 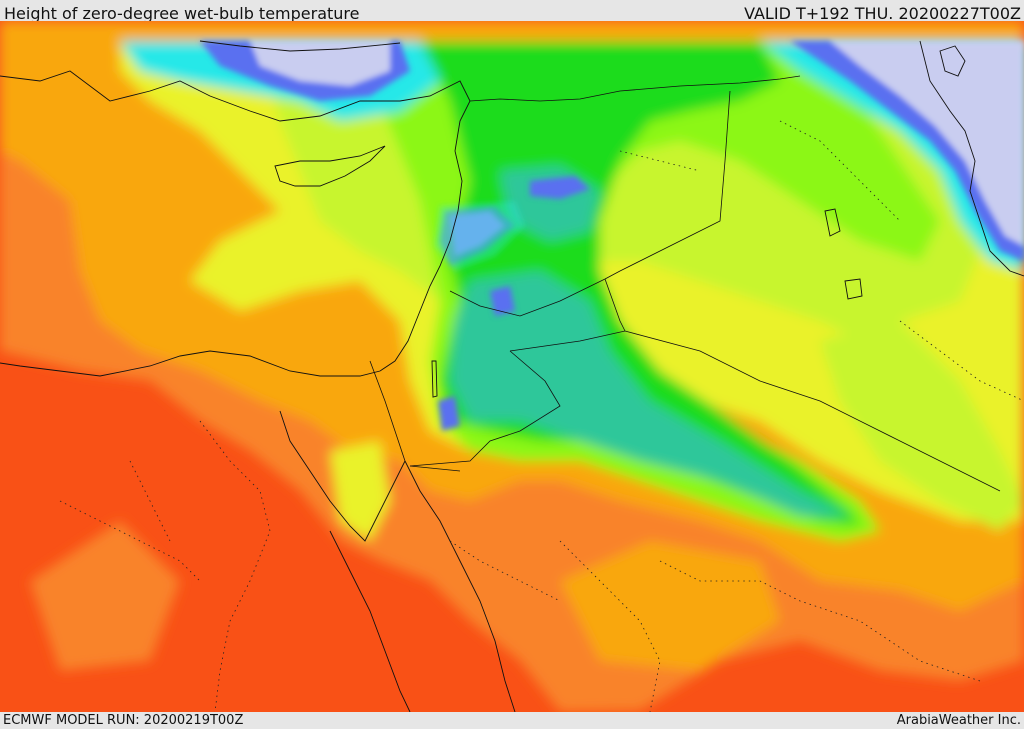 I want to click on lake-urmia, so click(x=952, y=61).